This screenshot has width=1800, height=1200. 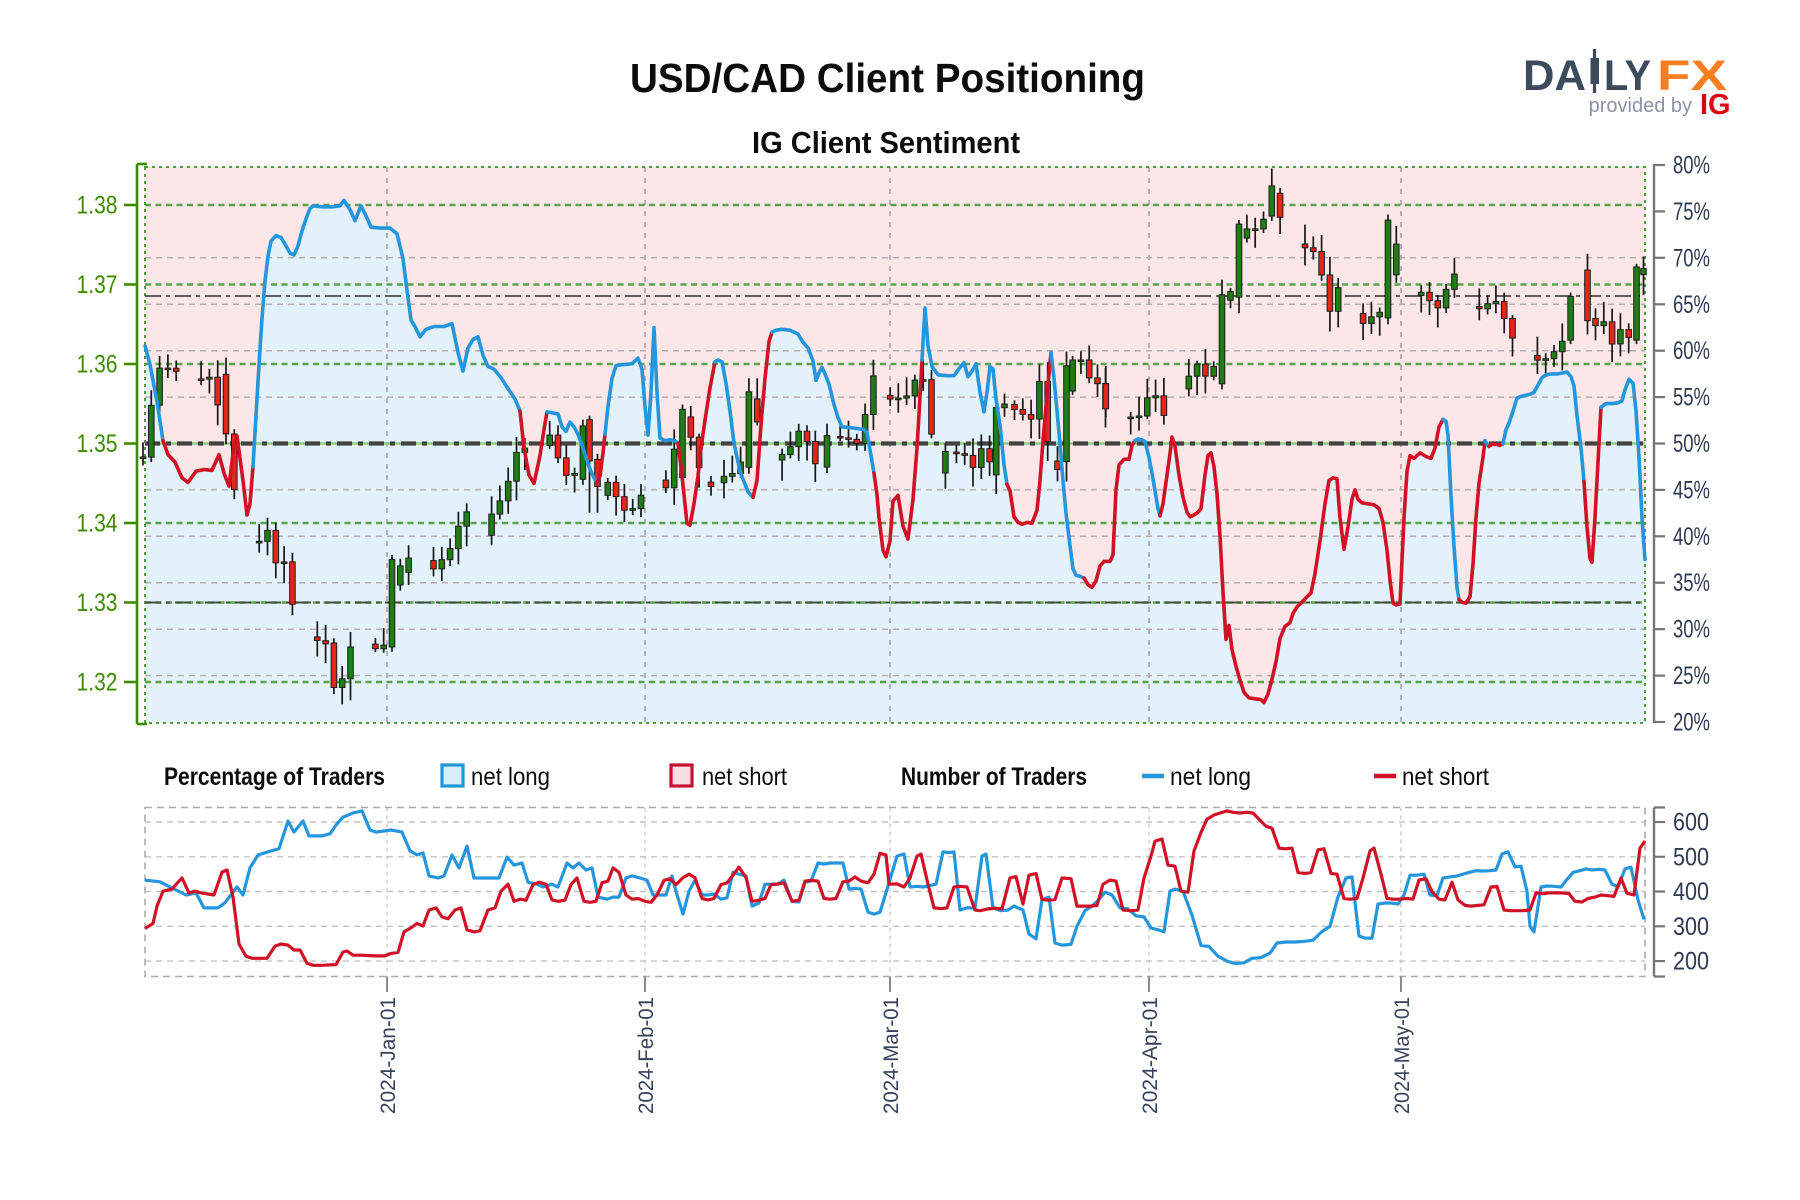 I want to click on svg-text: 65%, so click(x=1691, y=305).